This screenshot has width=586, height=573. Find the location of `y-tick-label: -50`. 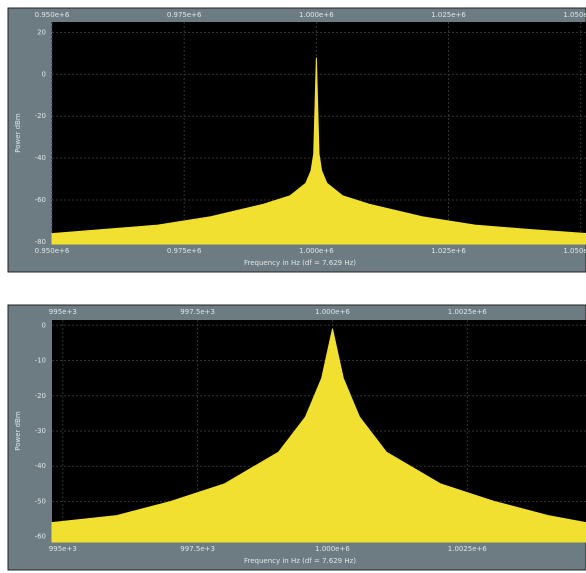

y-tick-label: -50 is located at coordinates (40, 501).